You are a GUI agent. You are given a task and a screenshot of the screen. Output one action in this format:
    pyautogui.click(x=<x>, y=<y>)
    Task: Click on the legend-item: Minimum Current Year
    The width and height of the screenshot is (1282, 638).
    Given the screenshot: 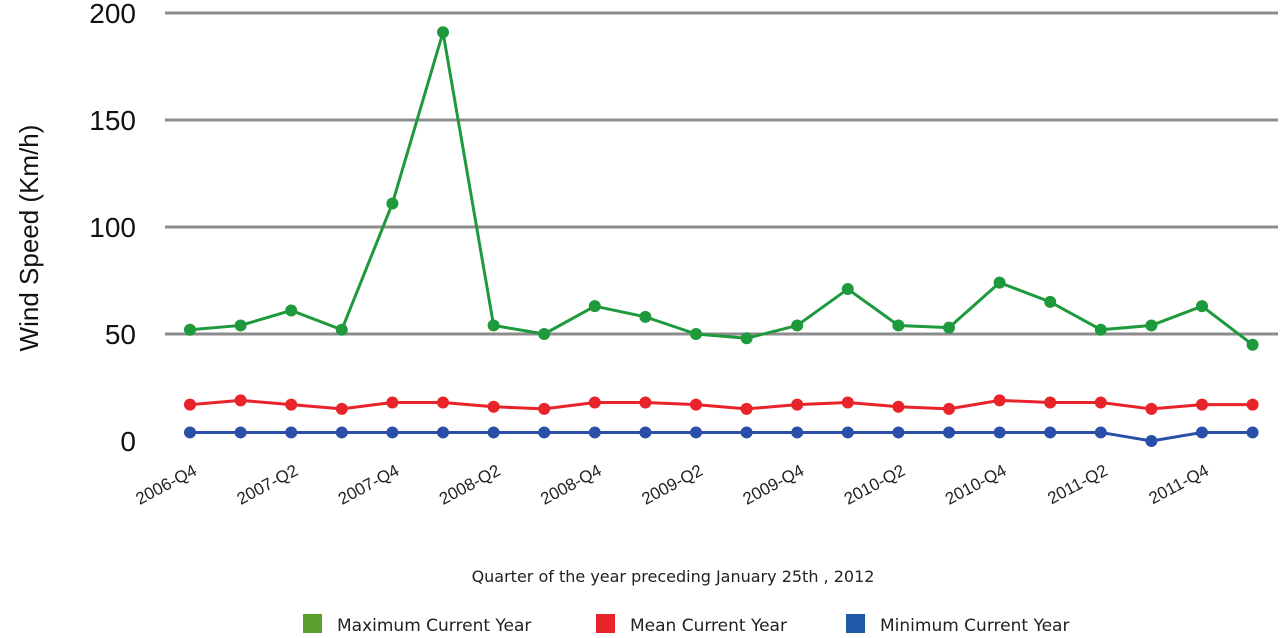 What is the action you would take?
    pyautogui.click(x=957, y=625)
    